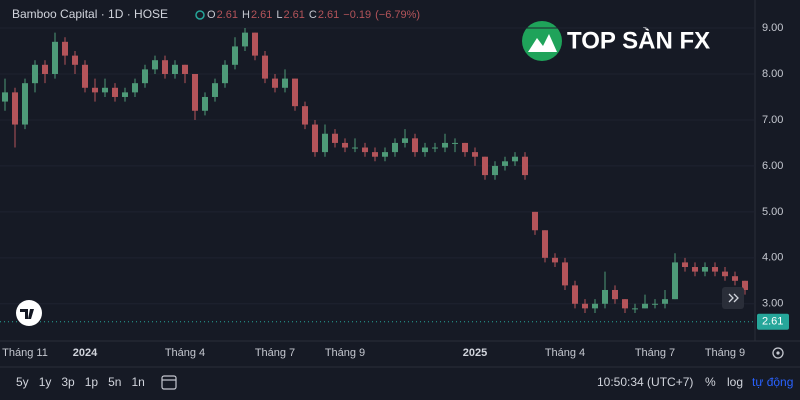 This screenshot has height=400, width=800. Describe the element at coordinates (246, 15) in the screenshot. I see `legend-text: H` at that location.